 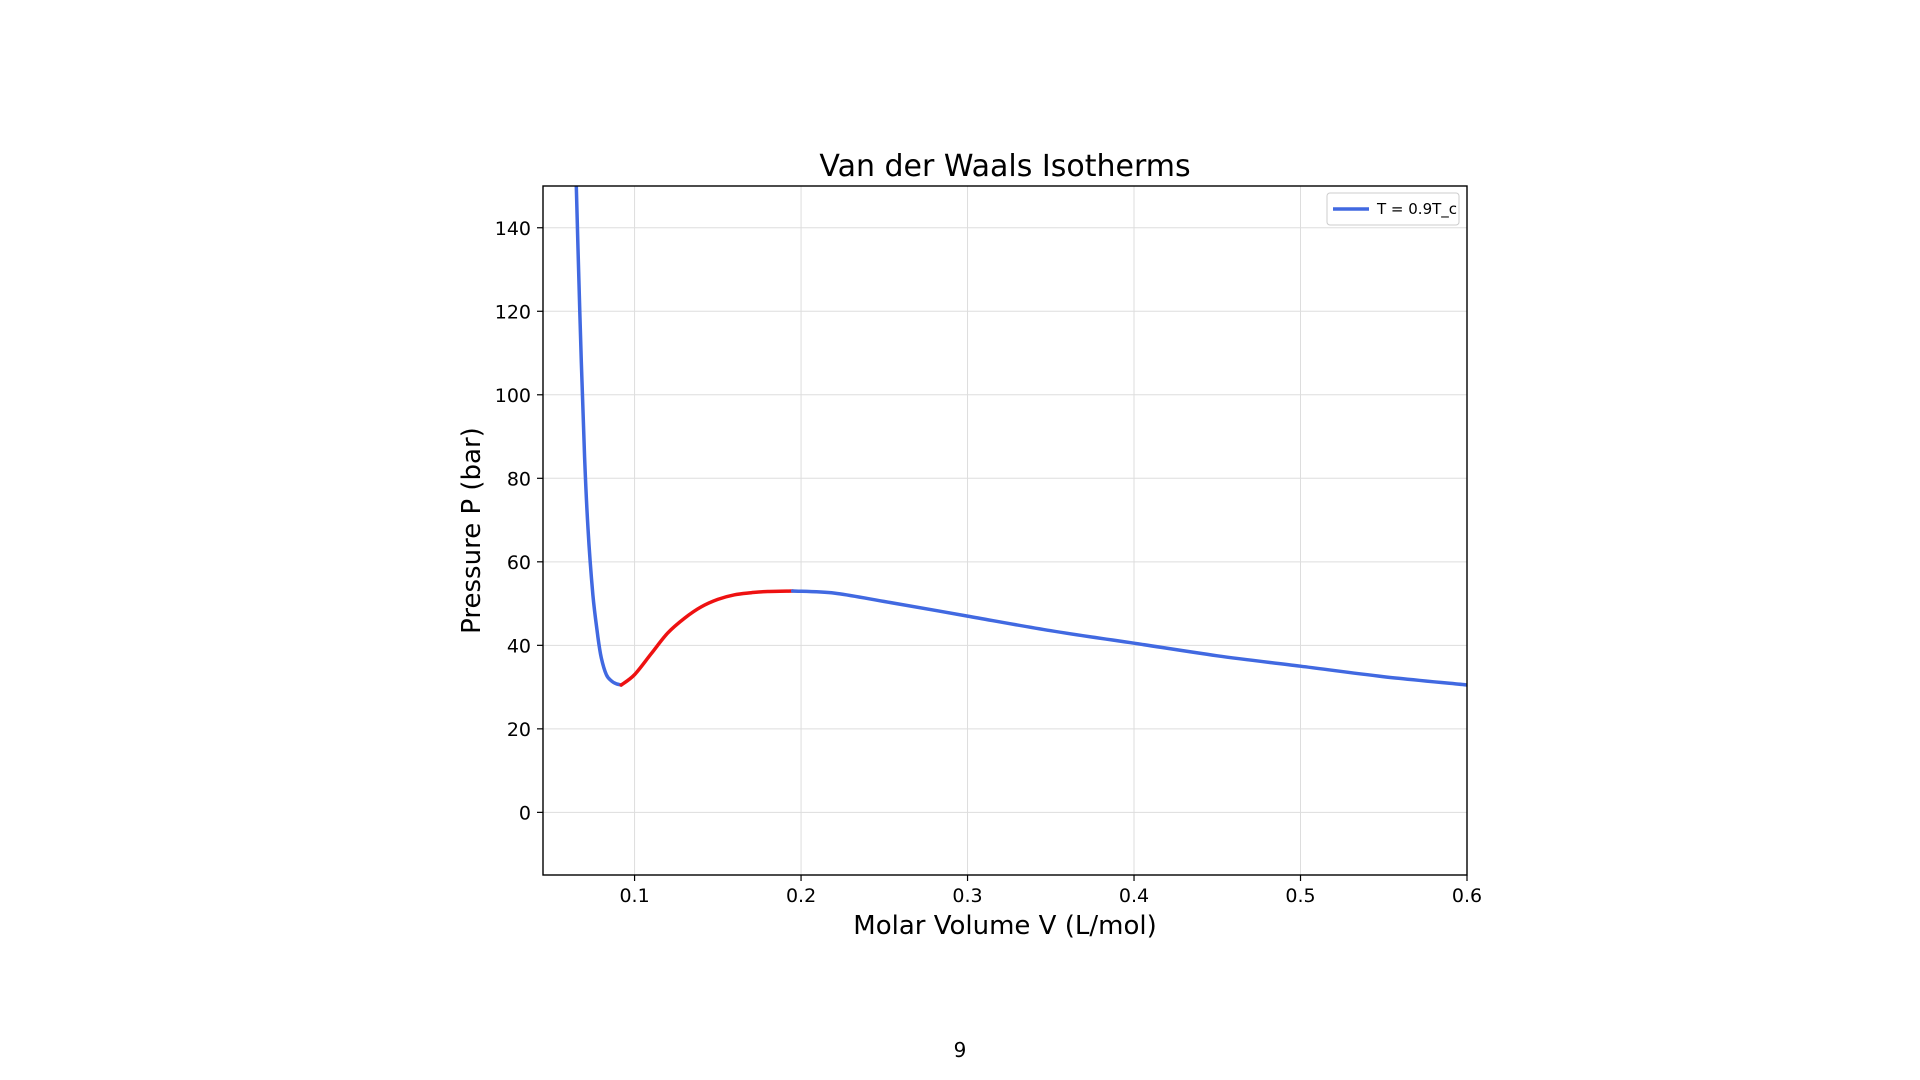 I want to click on x-axis-label: Molar Volume V (L/mol), so click(x=1004, y=926).